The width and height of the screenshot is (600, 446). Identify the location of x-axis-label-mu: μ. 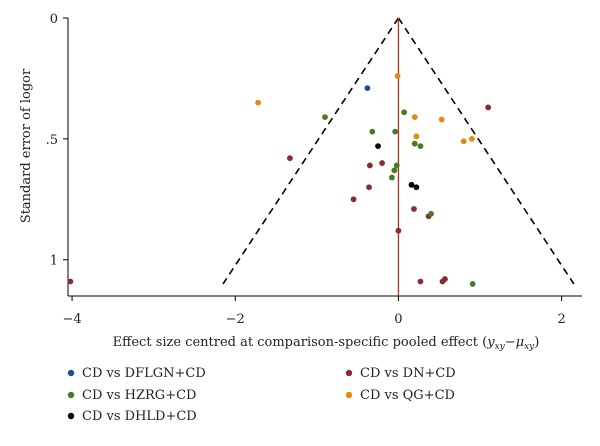
(520, 342).